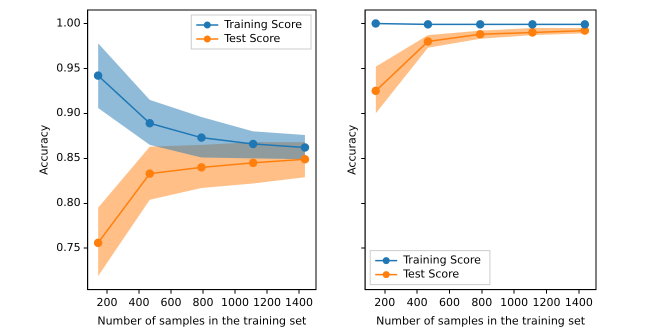 The width and height of the screenshot is (660, 330). I want to click on y-tick-label: 1.00, so click(68, 23).